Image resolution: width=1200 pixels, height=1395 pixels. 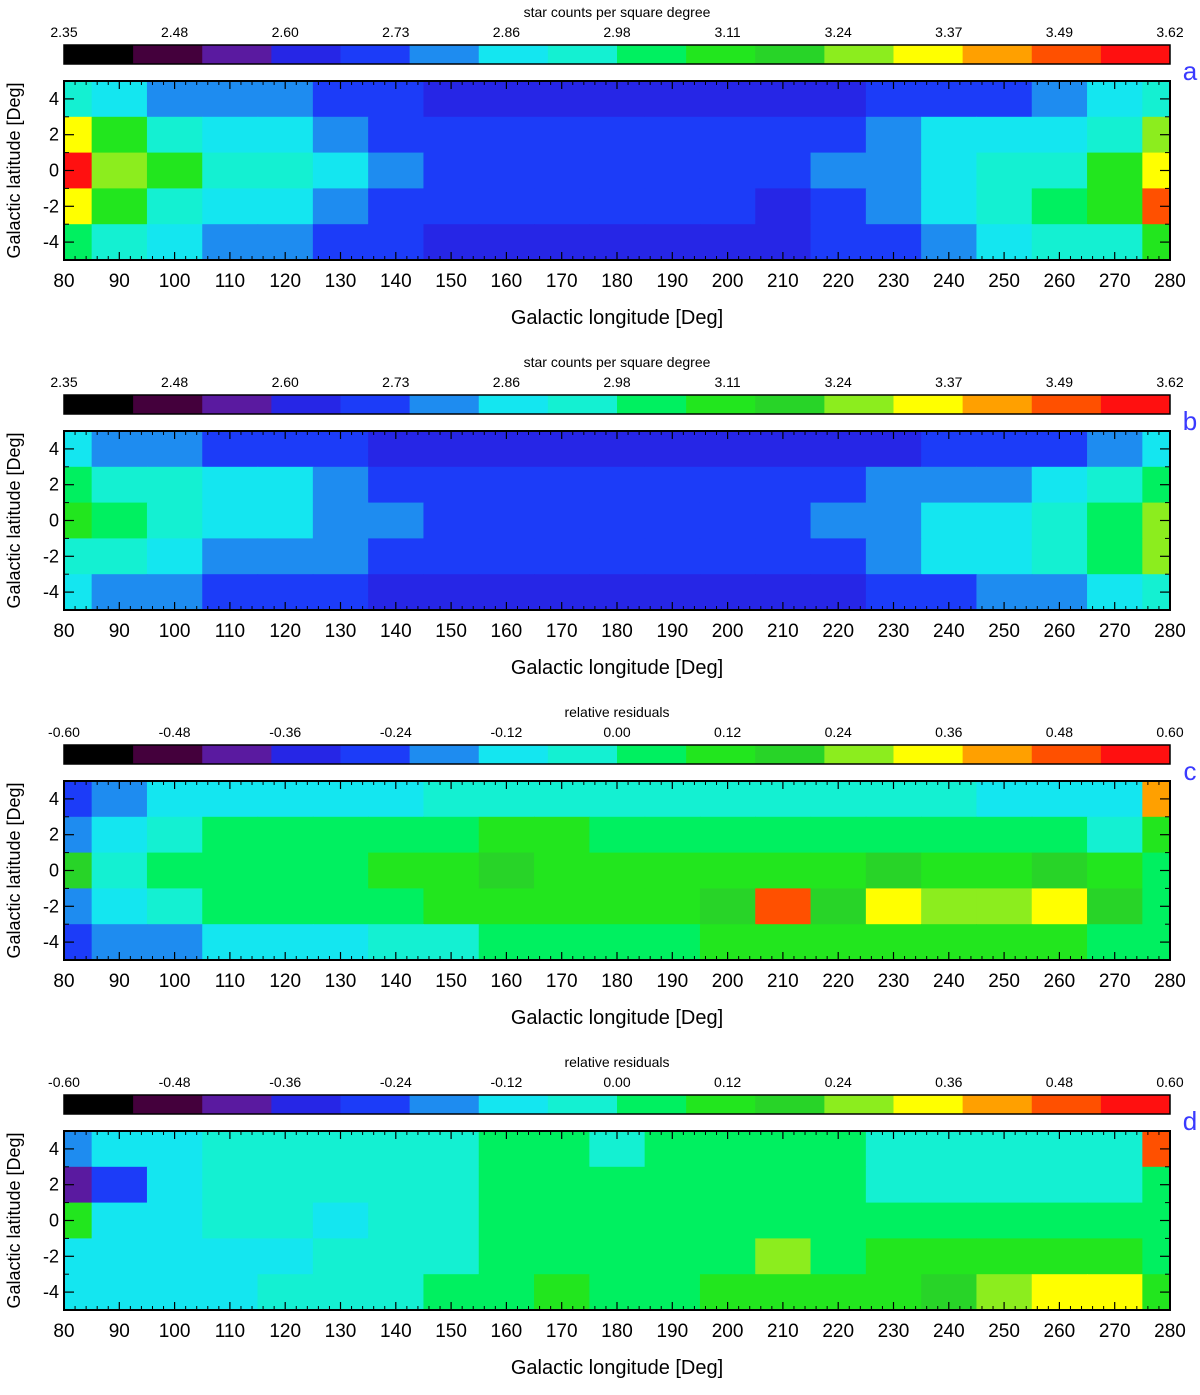 What do you see at coordinates (63, 631) in the screenshot?
I see `x-tick-label: 80` at bounding box center [63, 631].